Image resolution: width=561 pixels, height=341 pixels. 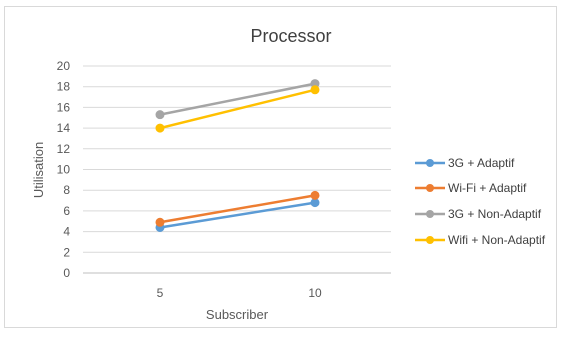 I want to click on y-axis-title: Utilisation, so click(x=38, y=170).